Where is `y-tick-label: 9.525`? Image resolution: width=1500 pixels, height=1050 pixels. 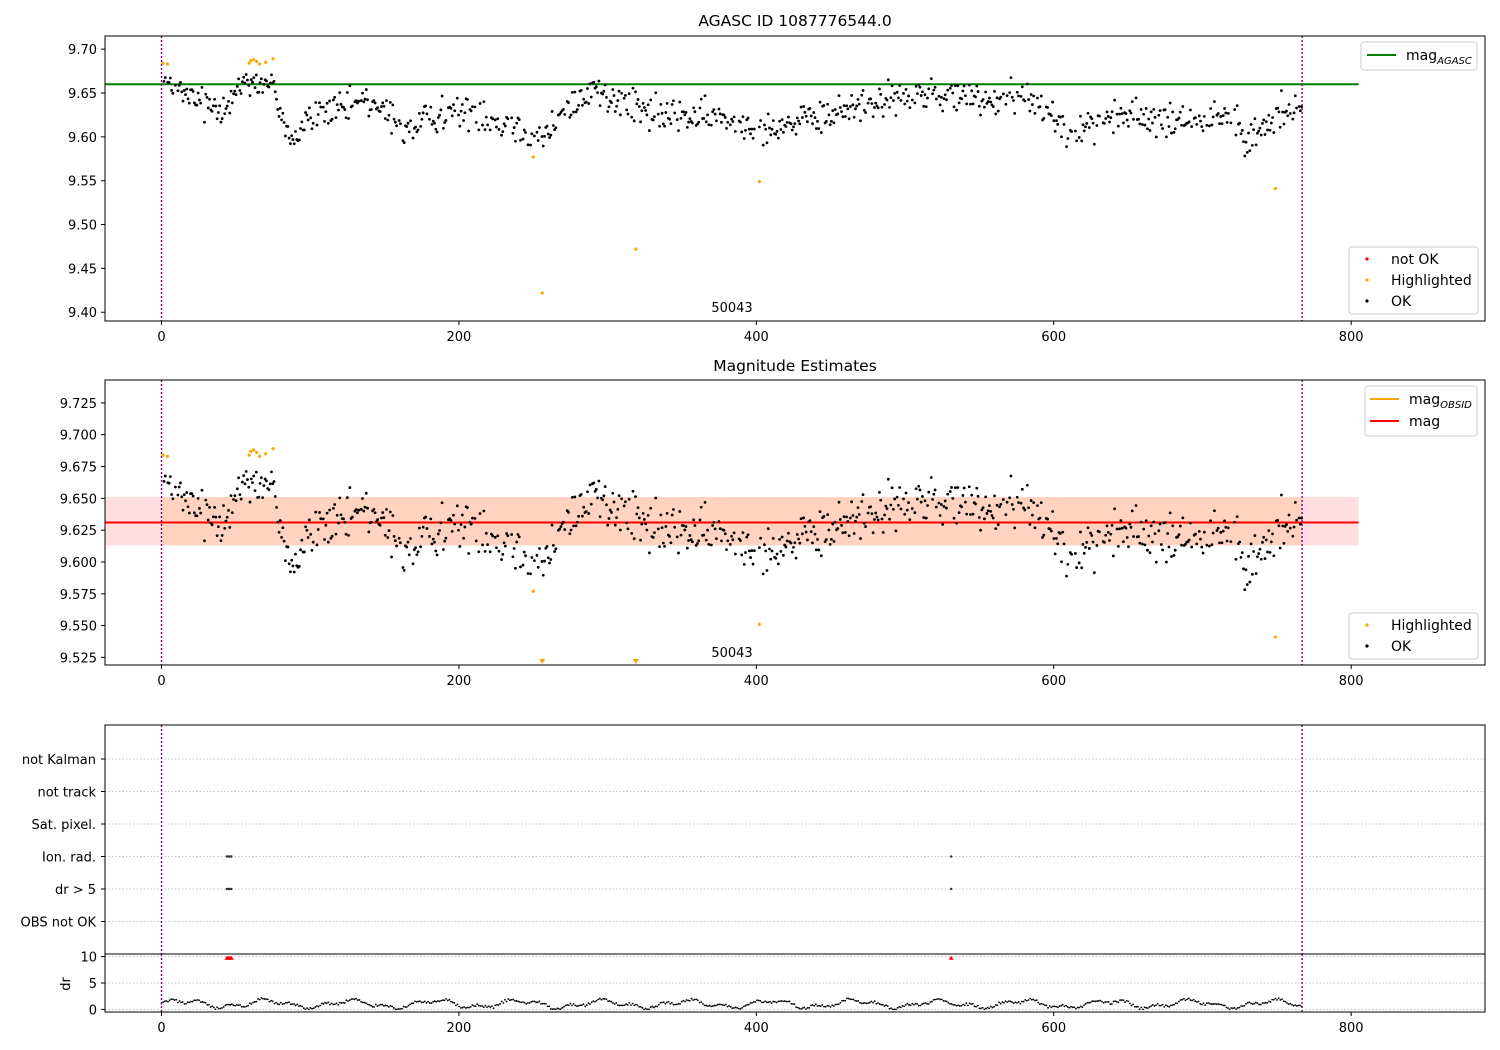 y-tick-label: 9.525 is located at coordinates (78, 658).